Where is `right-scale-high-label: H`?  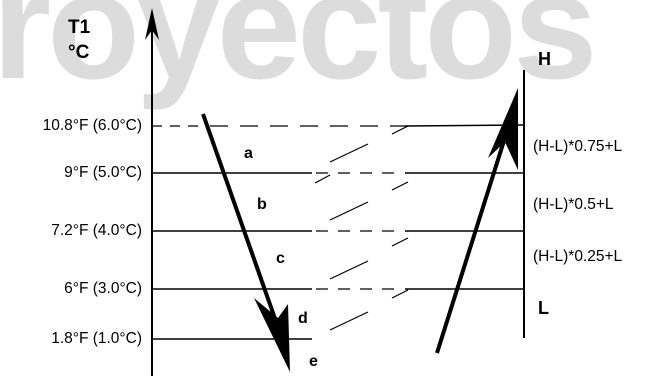
right-scale-high-label: H is located at coordinates (544, 59).